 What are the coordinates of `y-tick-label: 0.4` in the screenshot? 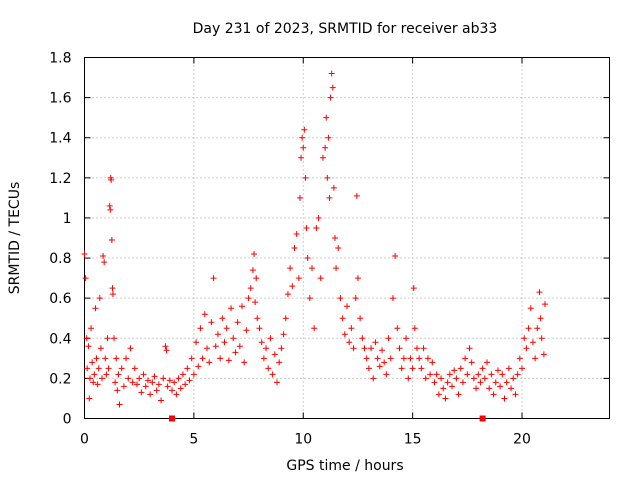 It's located at (60, 339).